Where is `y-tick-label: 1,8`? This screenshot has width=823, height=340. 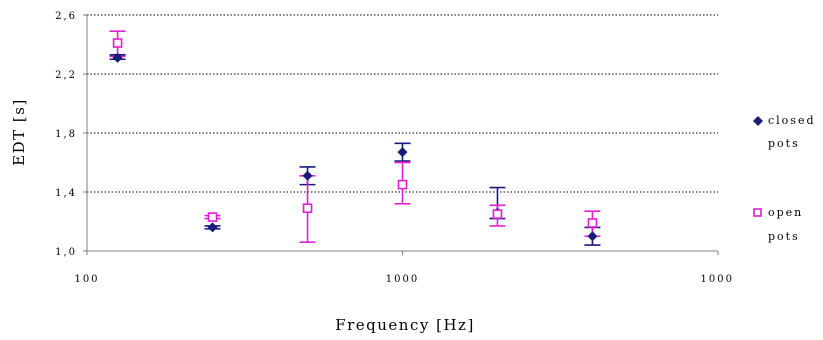 y-tick-label: 1,8 is located at coordinates (66, 134).